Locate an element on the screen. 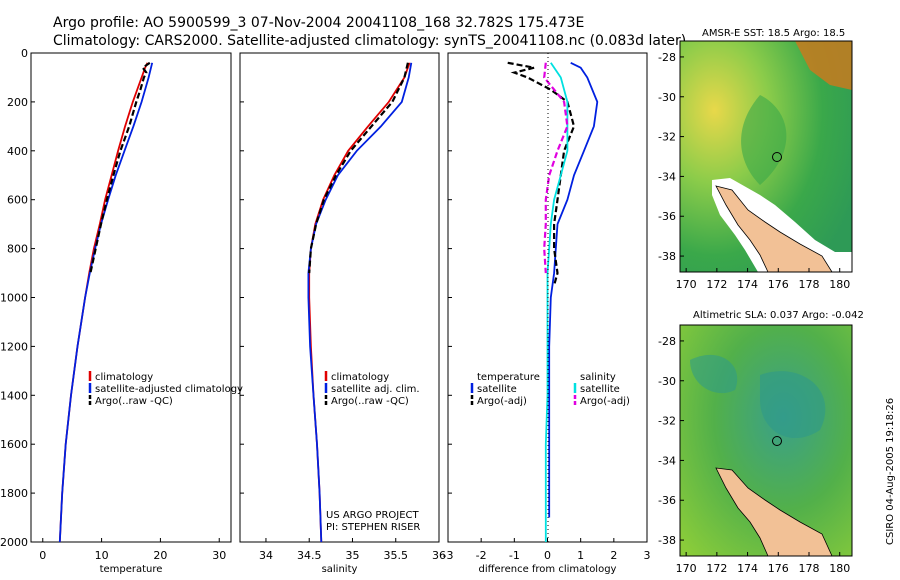 The image size is (900, 580). x-tick-label: 35.5 is located at coordinates (395, 555).